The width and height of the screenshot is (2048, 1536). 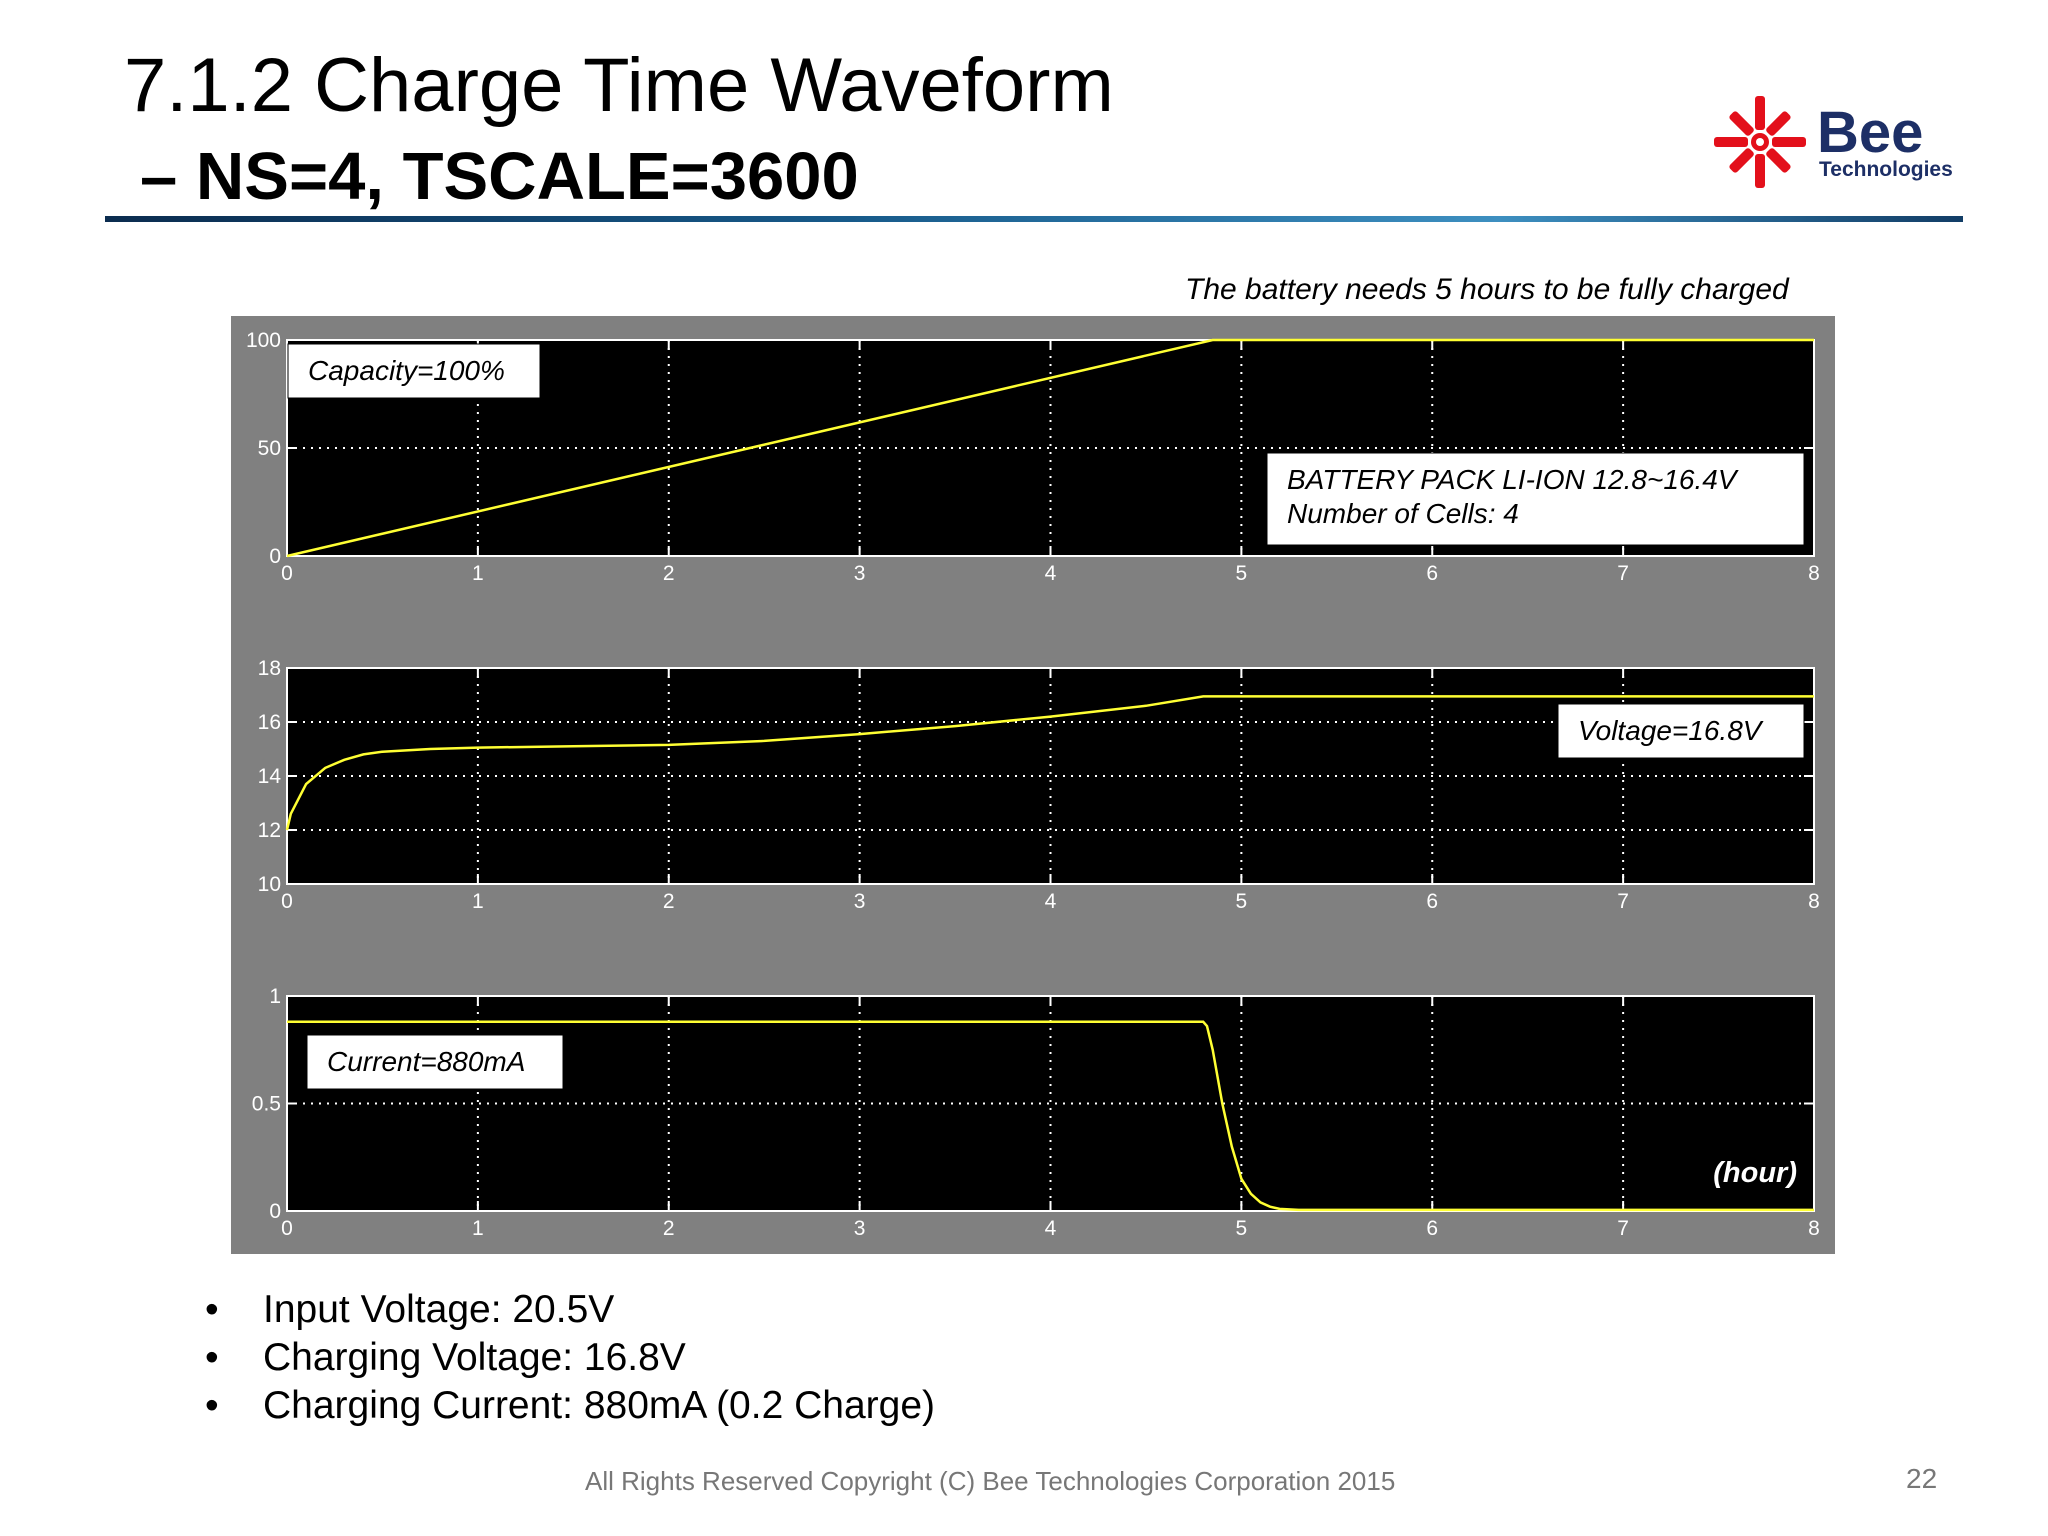 I want to click on logo-word: Bee, so click(x=1870, y=132).